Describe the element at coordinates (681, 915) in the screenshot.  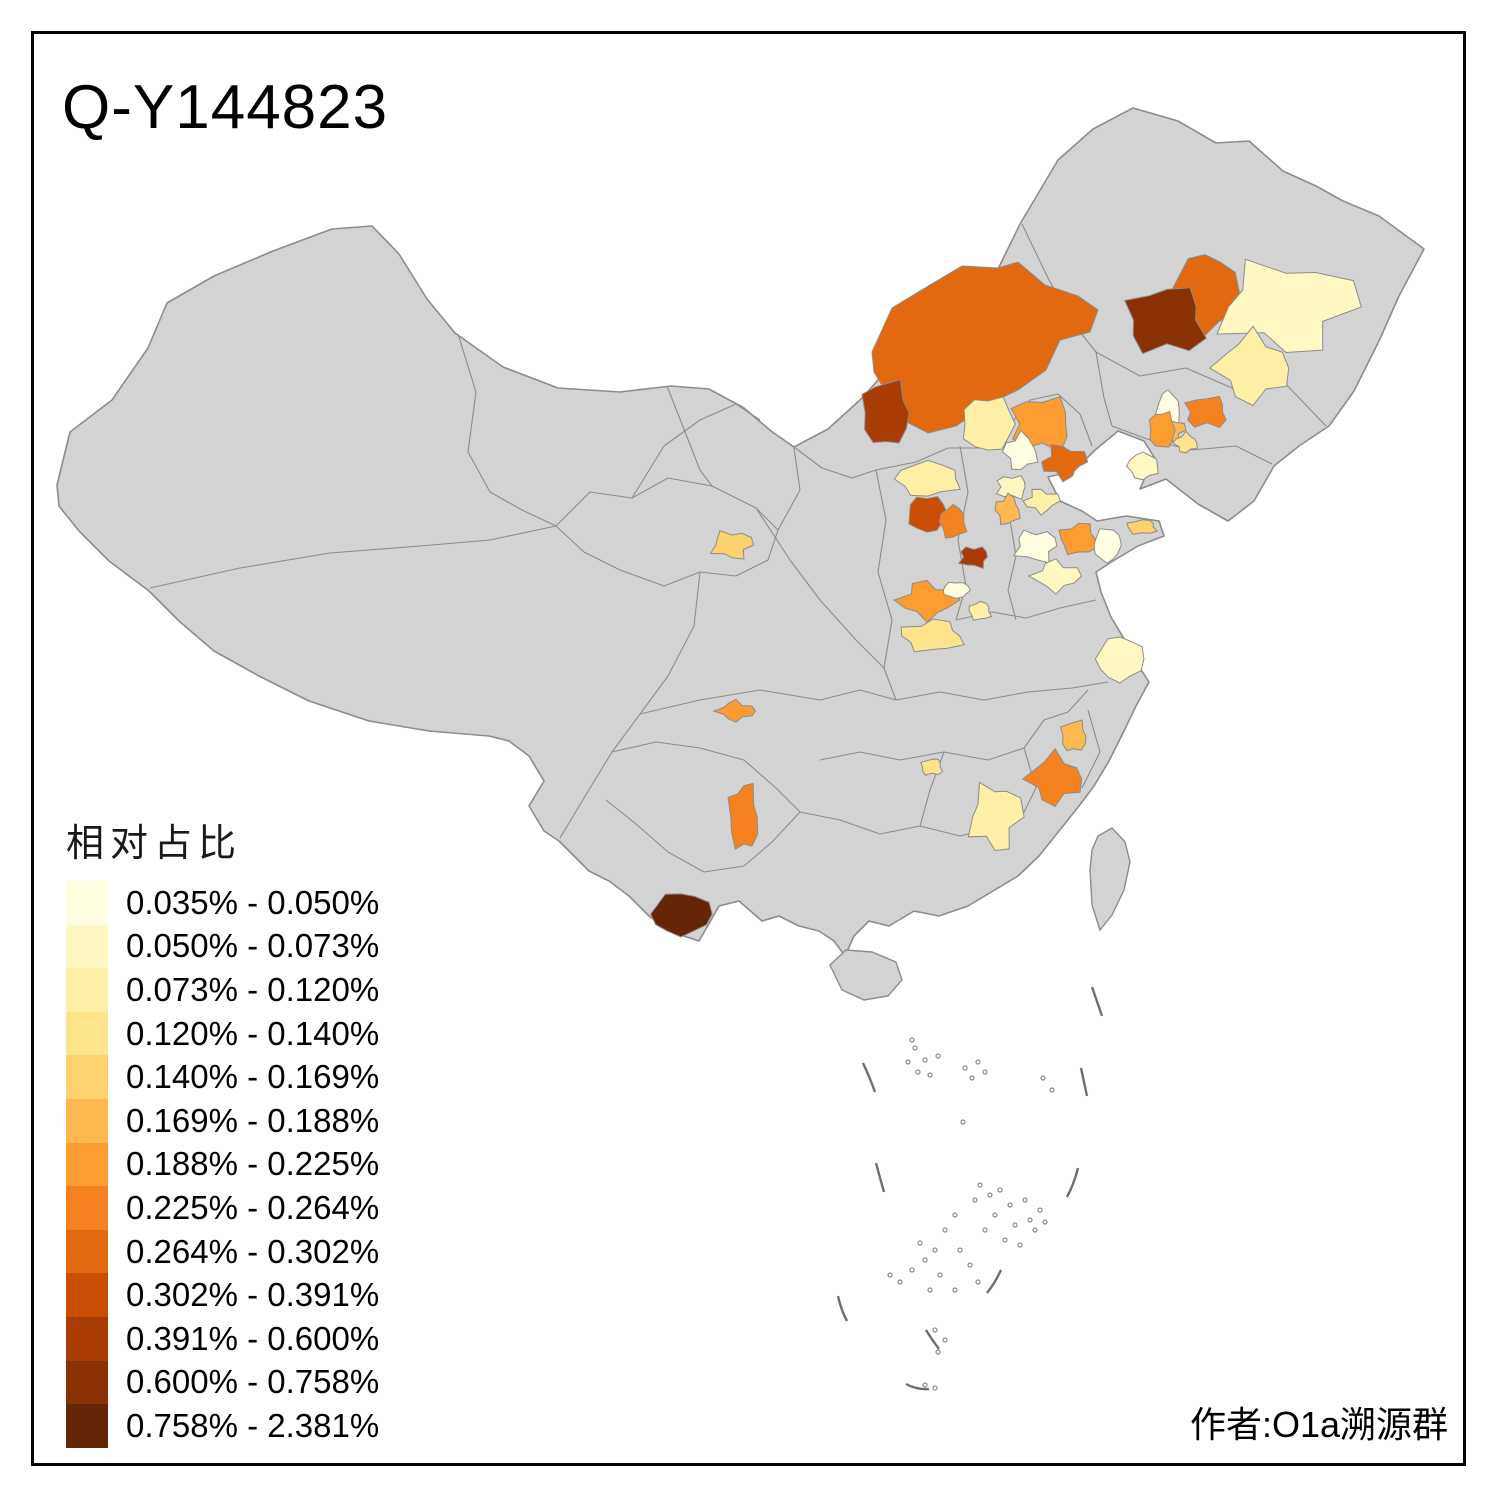
I see `map-region-yunnan-south-dark` at that location.